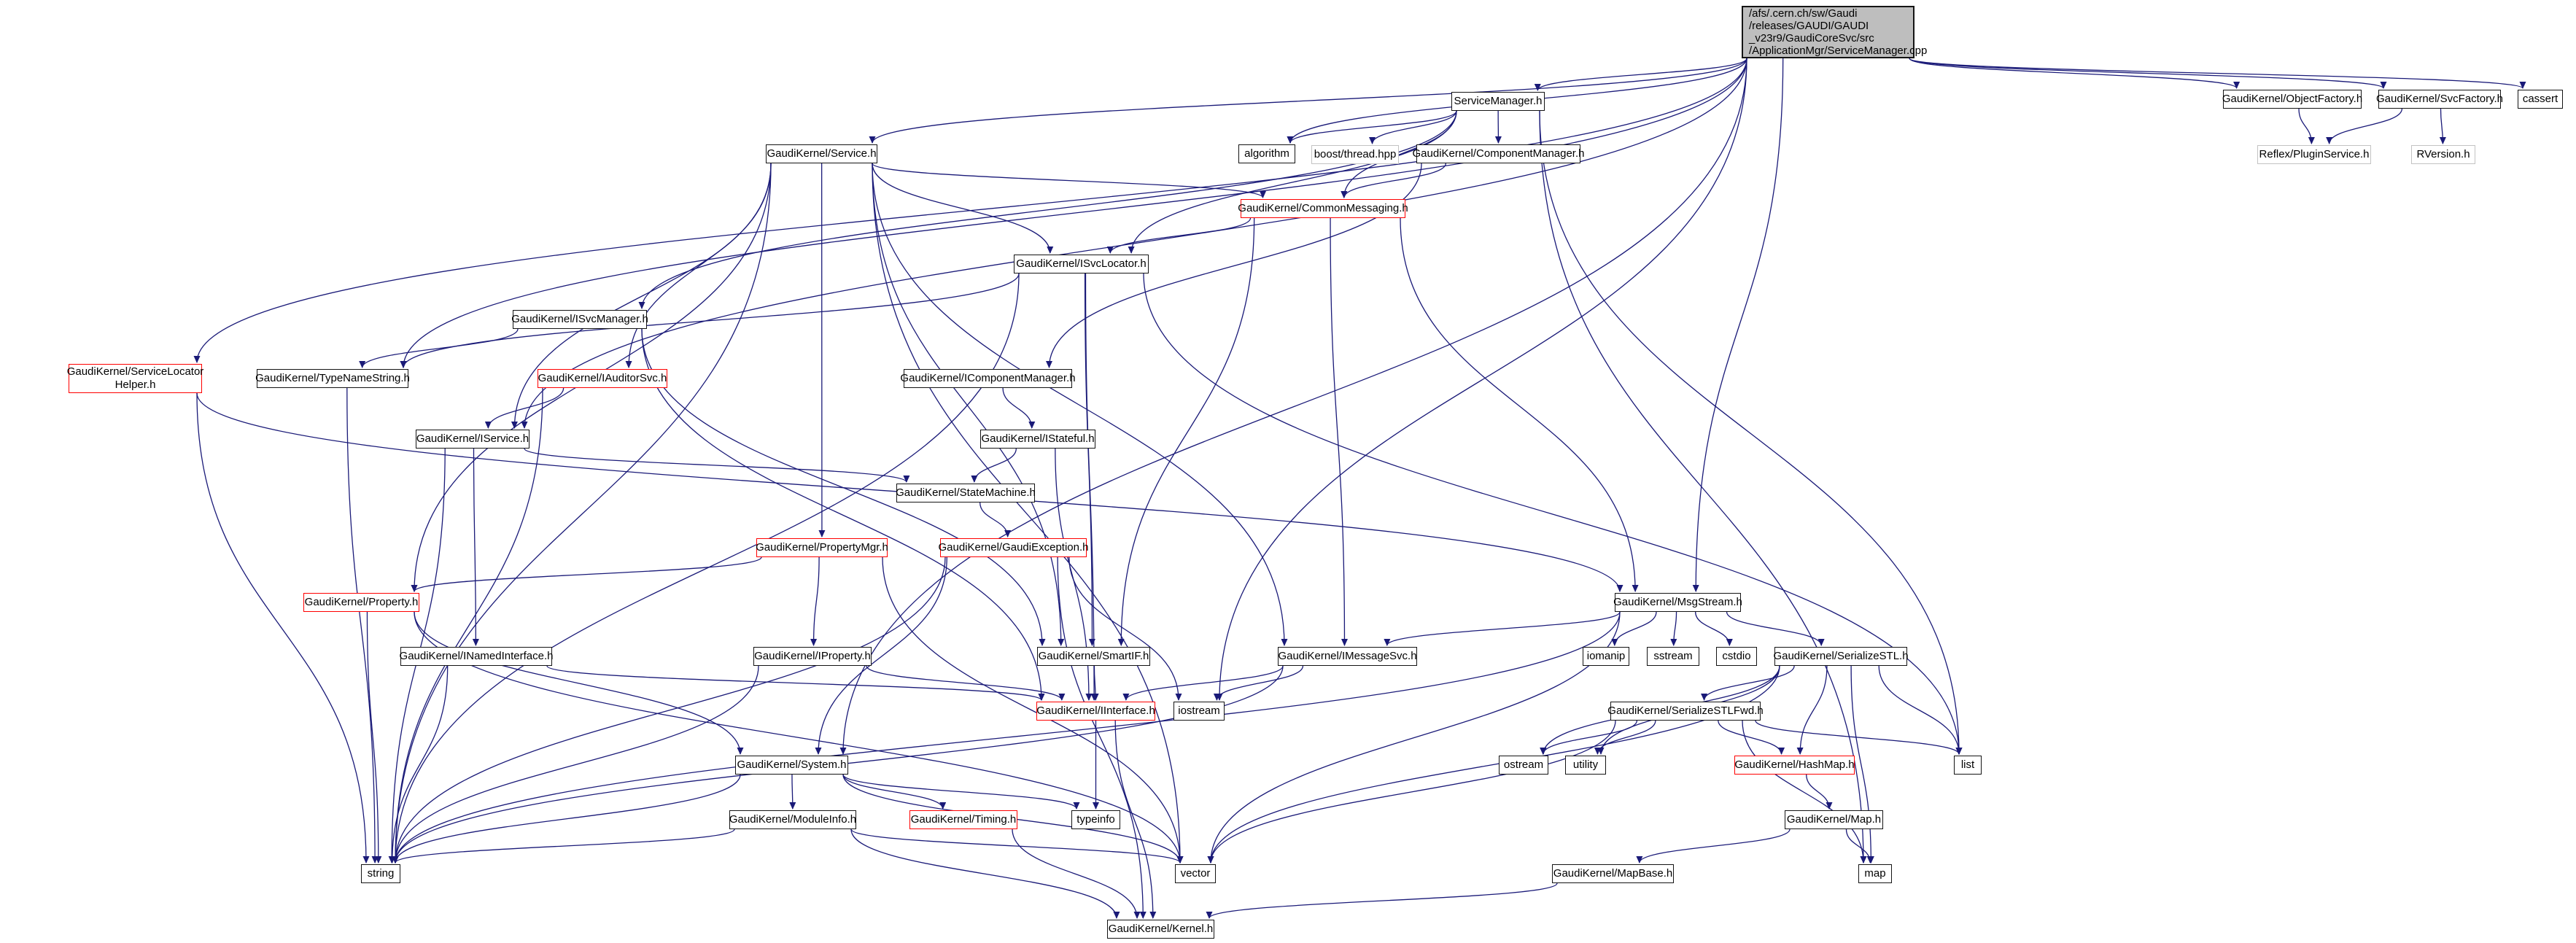 The width and height of the screenshot is (2576, 943). I want to click on node-state-machine: GaudiKernel/StateMachine.h, so click(966, 493).